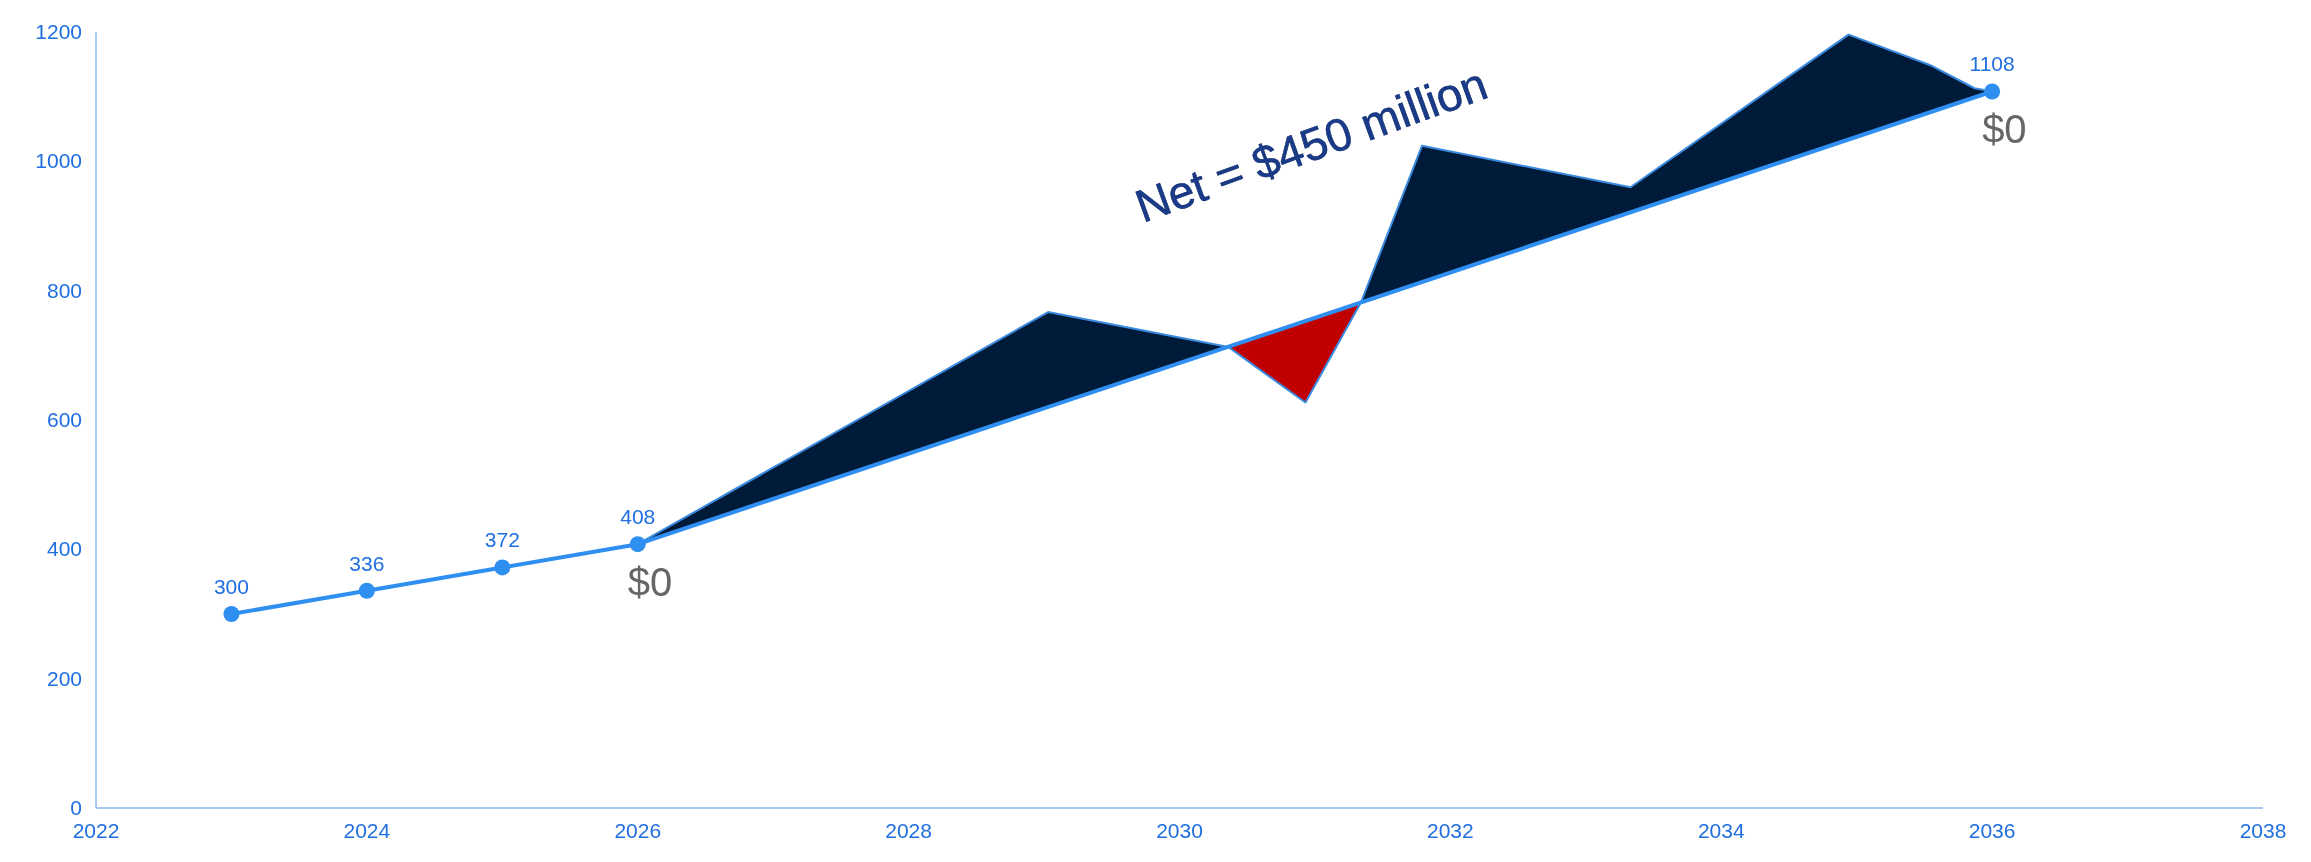 This screenshot has height=862, width=2311. I want to click on x-tick-label: 2030, so click(1179, 830).